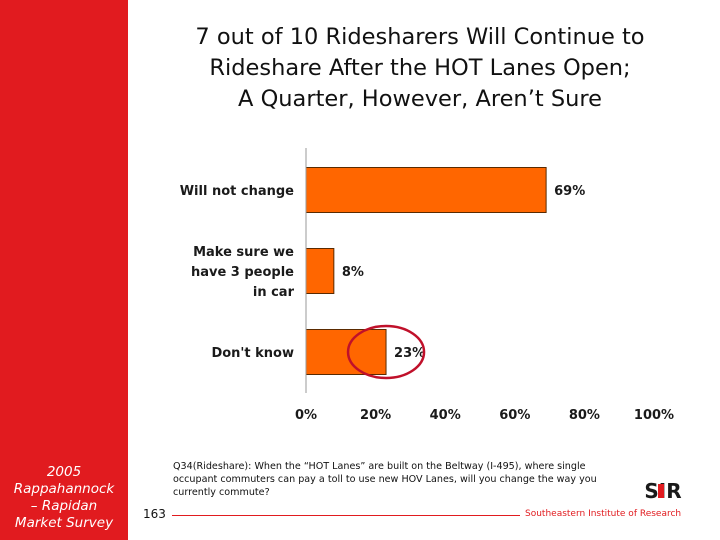 The image size is (720, 540). What do you see at coordinates (64, 489) in the screenshot?
I see `survey-caption-line: Rappahannock` at bounding box center [64, 489].